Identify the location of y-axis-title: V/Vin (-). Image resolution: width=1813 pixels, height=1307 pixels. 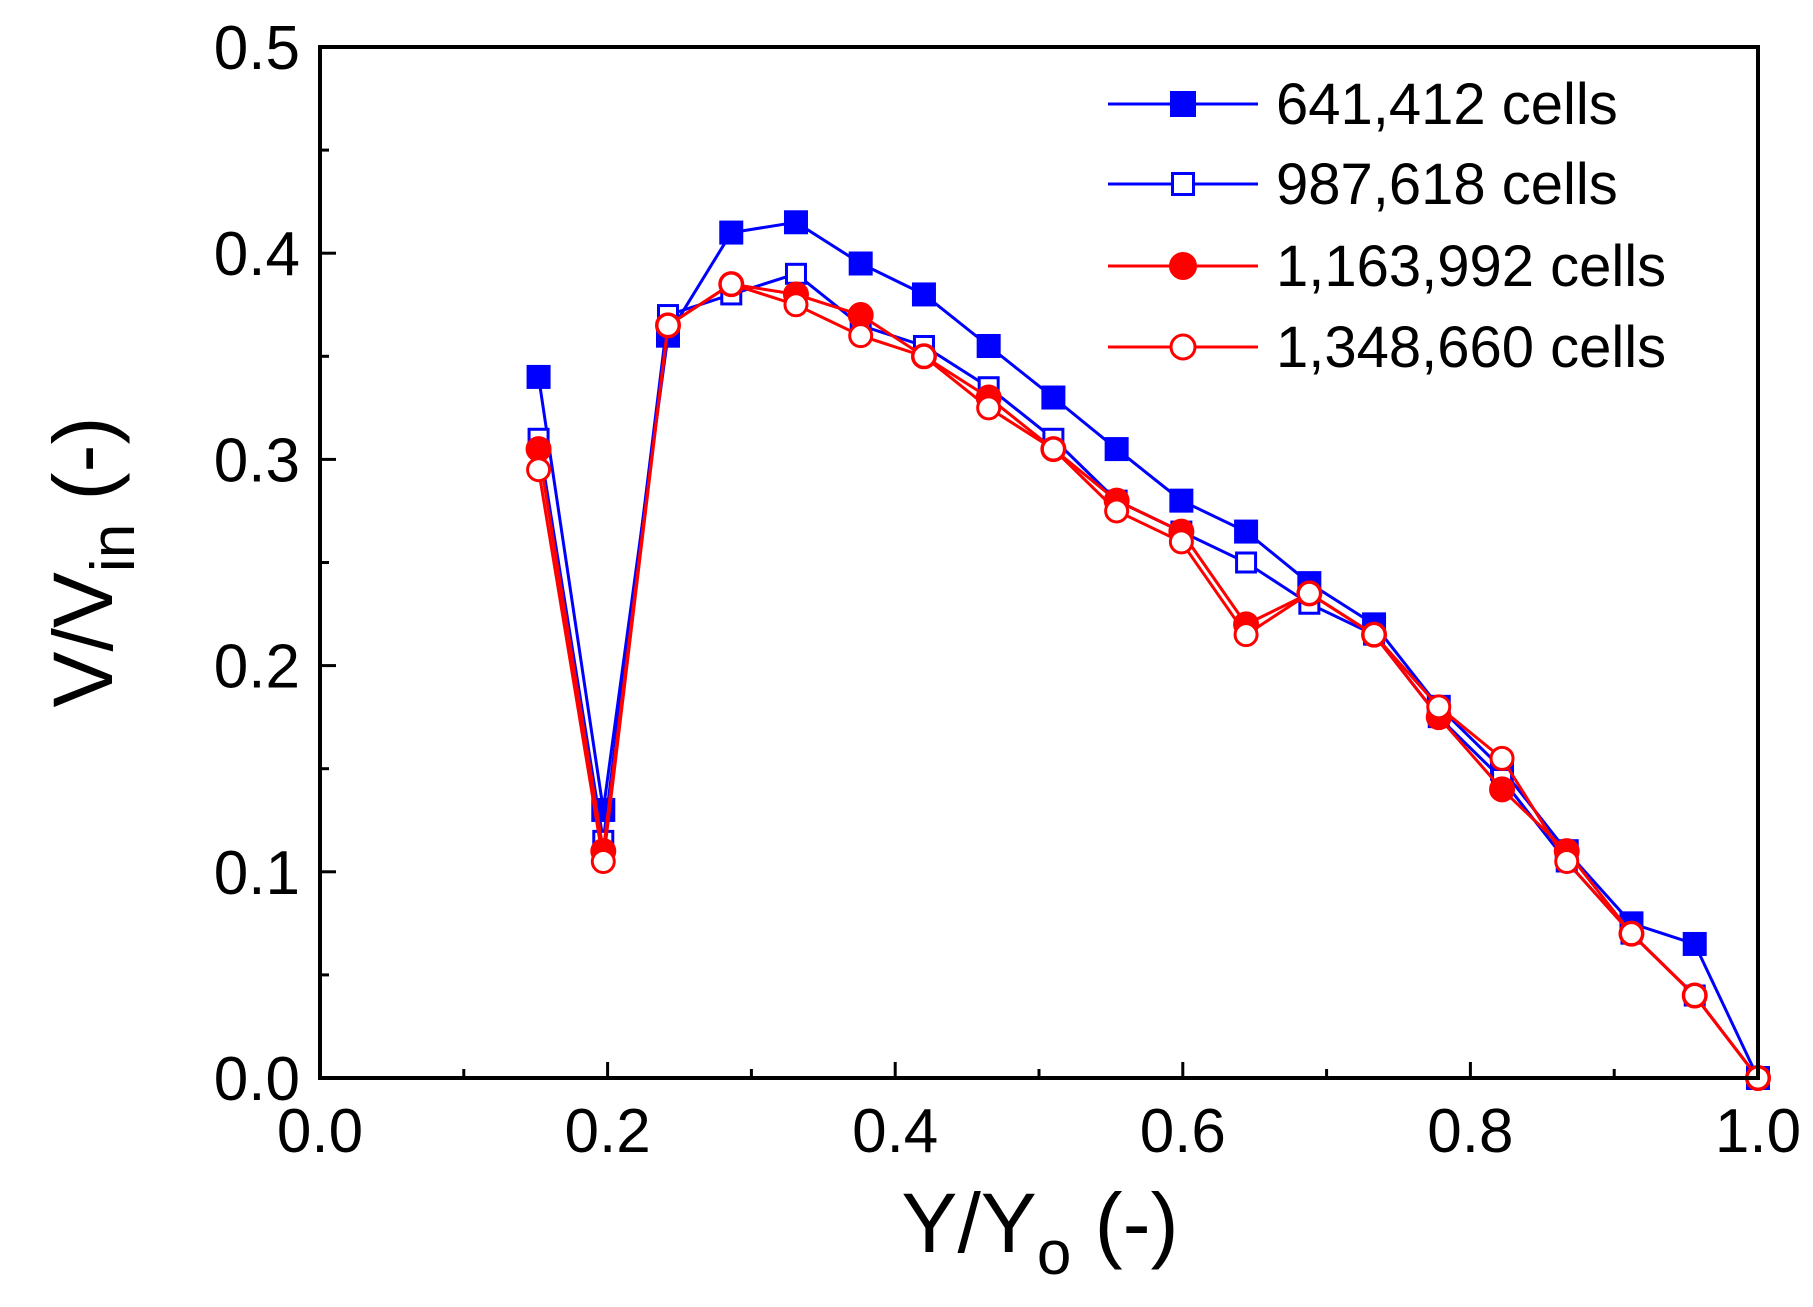
(92, 562).